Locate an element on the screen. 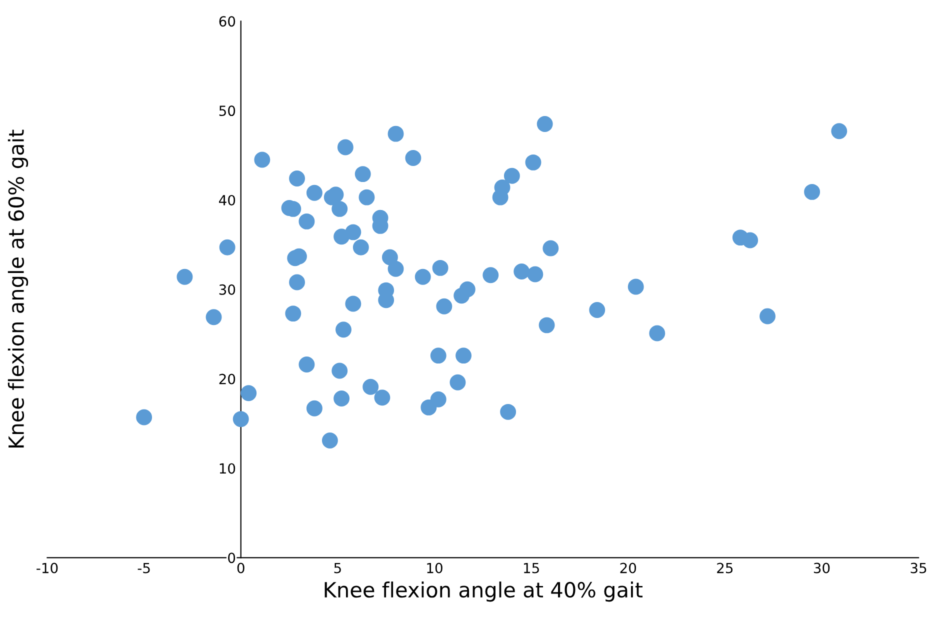 The width and height of the screenshot is (945, 641). y-tick-label: 40 is located at coordinates (227, 200).